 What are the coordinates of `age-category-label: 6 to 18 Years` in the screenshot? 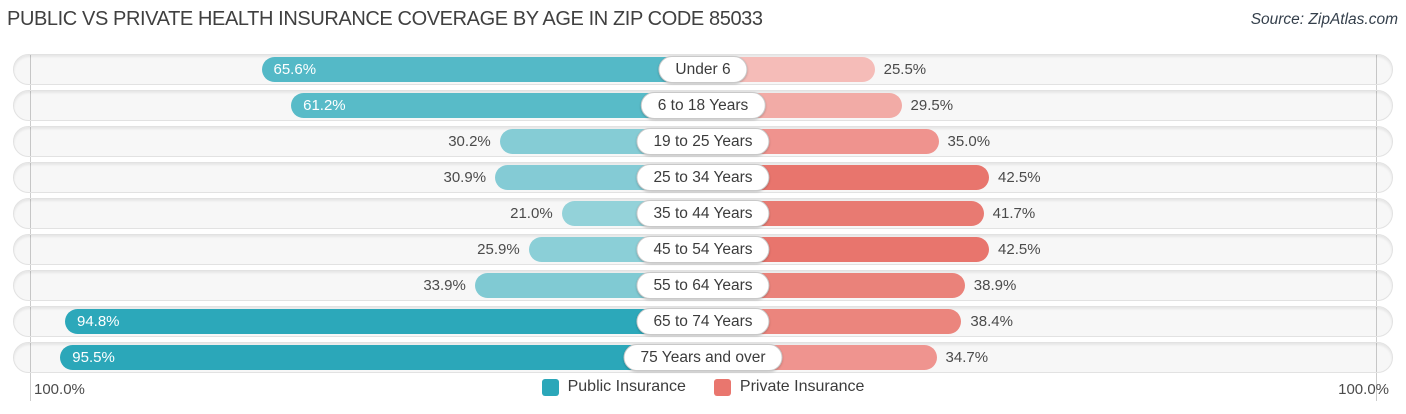 It's located at (703, 105).